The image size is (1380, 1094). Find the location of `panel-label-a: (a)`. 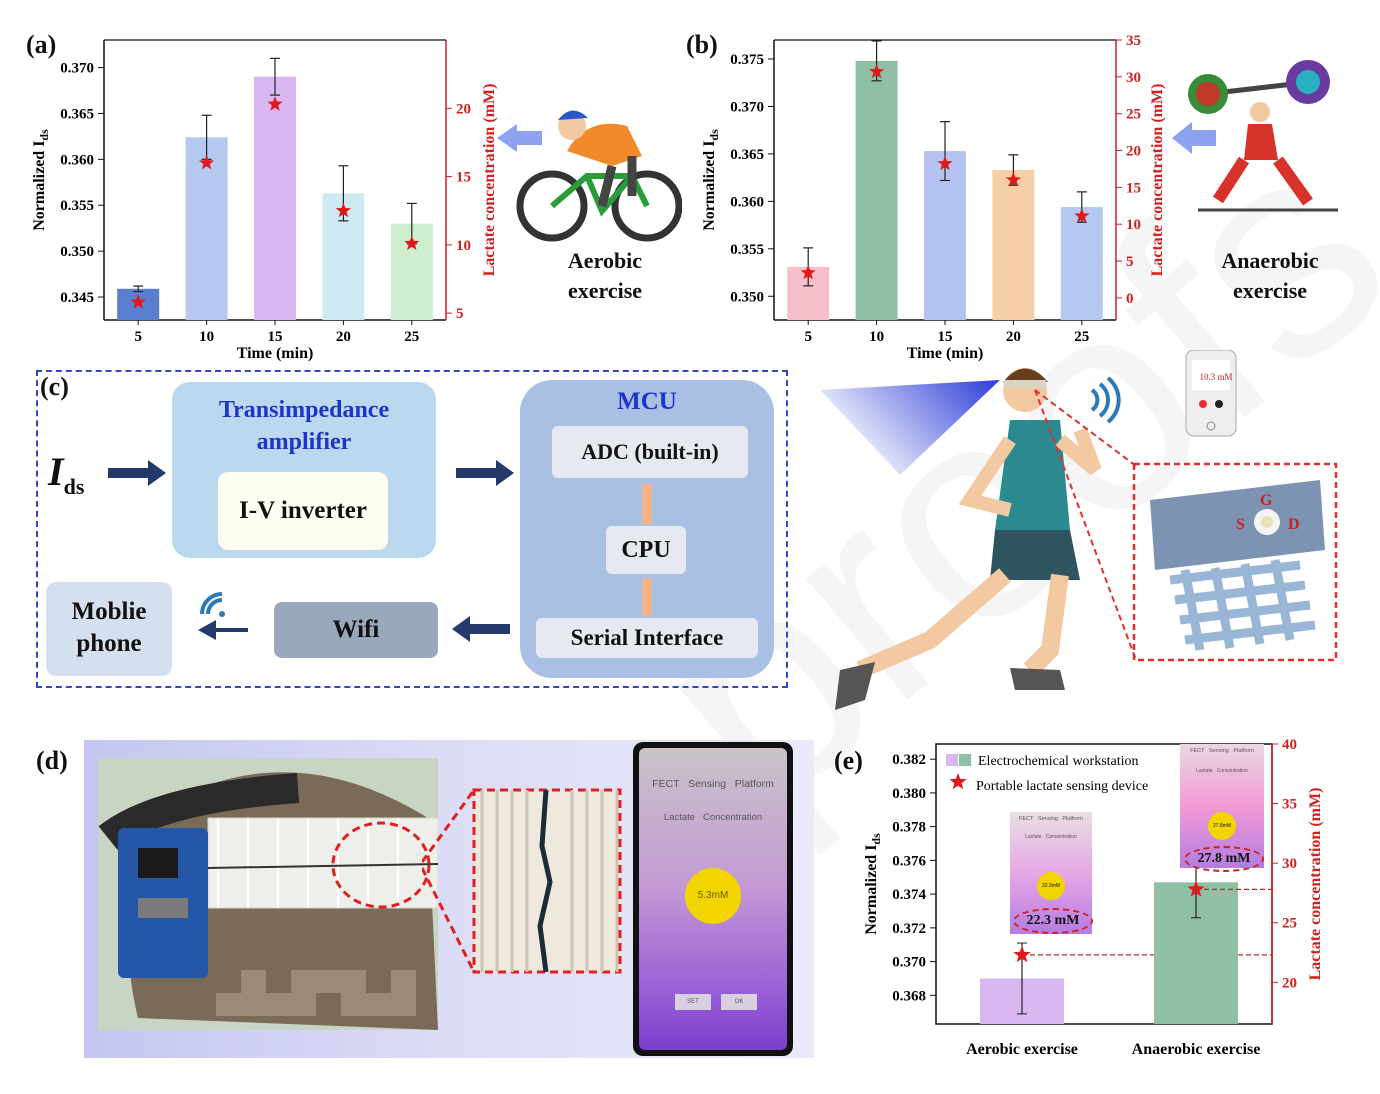

panel-label-a: (a) is located at coordinates (41, 44).